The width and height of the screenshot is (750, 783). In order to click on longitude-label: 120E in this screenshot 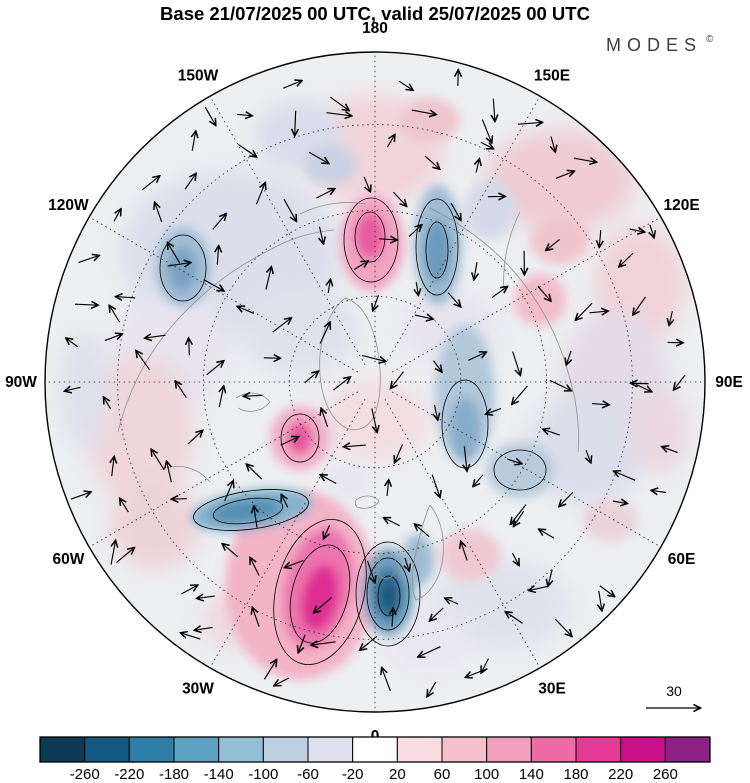, I will do `click(681, 205)`.